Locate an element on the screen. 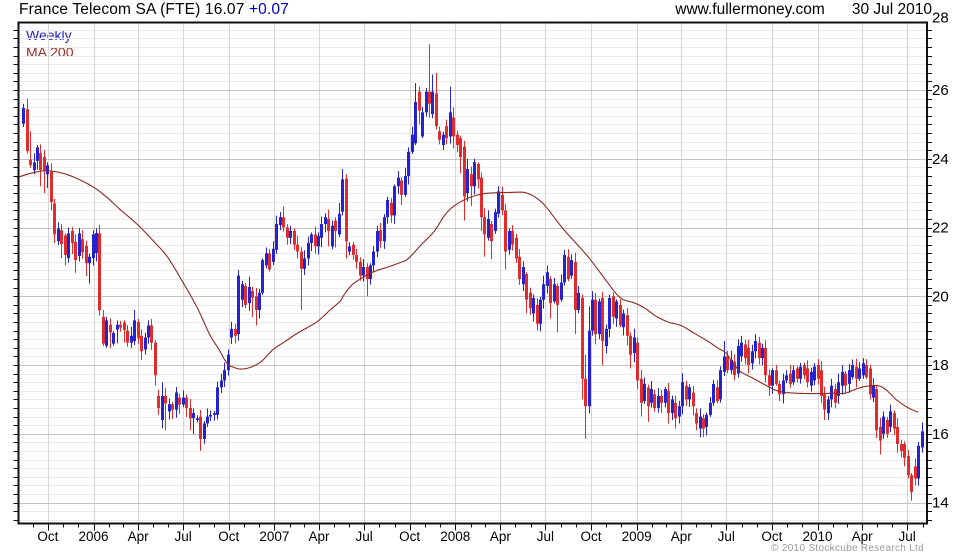  copyright-notice: © 2010 Stockcube Research Ltd is located at coordinates (847, 548).